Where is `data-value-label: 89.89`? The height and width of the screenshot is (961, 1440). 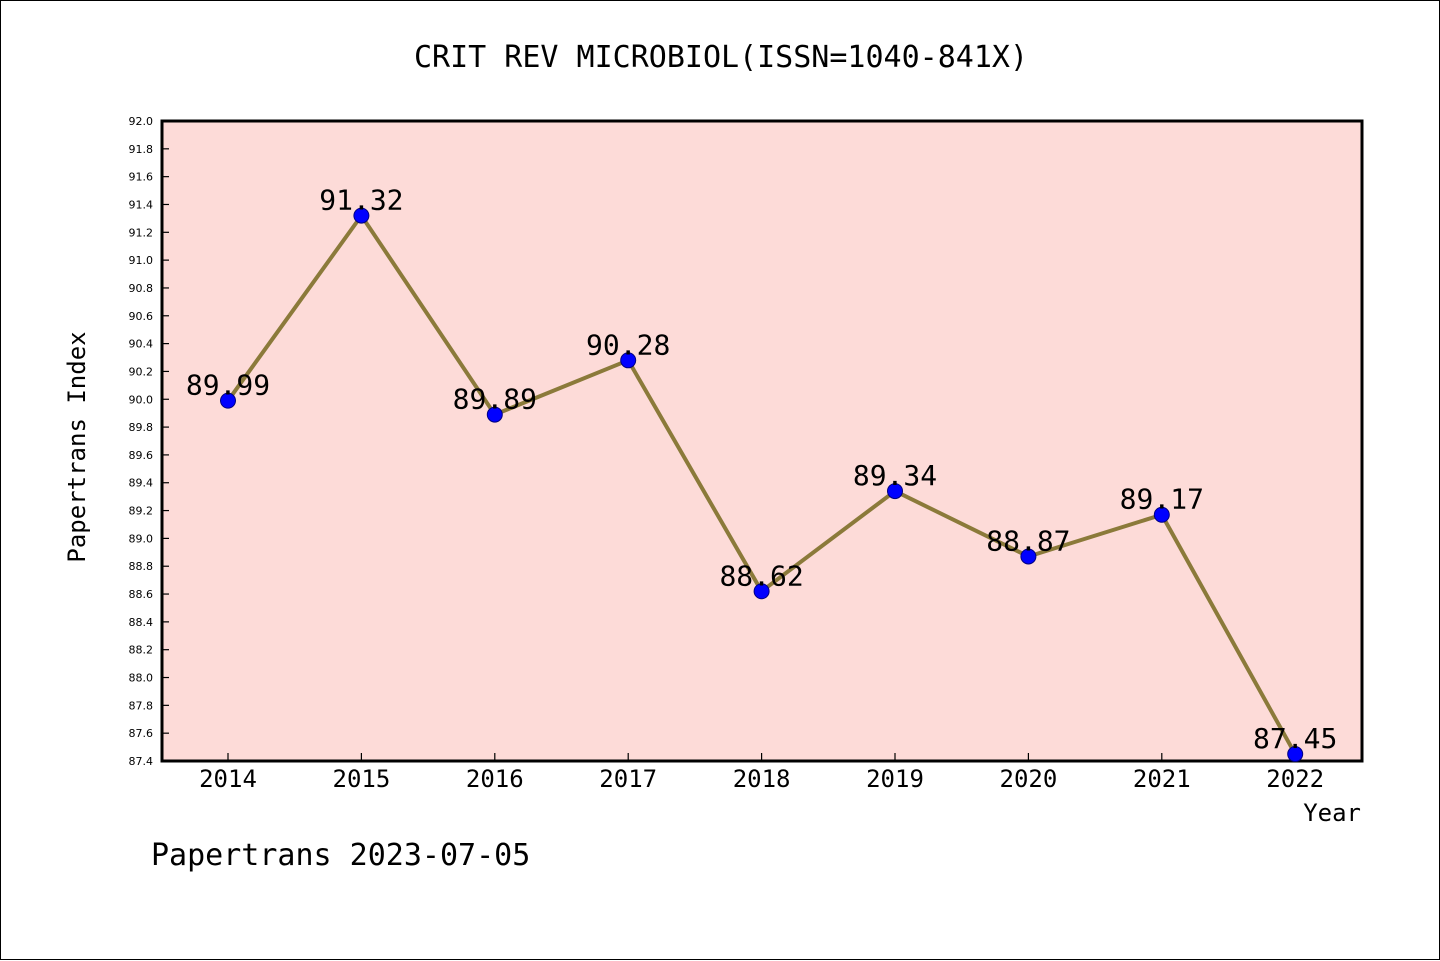
data-value-label: 89.89 is located at coordinates (495, 399).